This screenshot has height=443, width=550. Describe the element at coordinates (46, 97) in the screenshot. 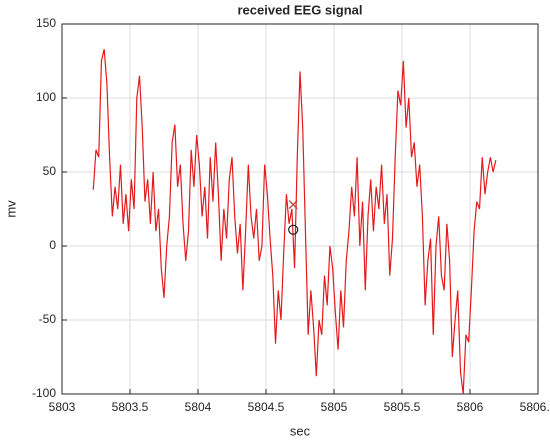

I see `y-tick-label: 100` at that location.